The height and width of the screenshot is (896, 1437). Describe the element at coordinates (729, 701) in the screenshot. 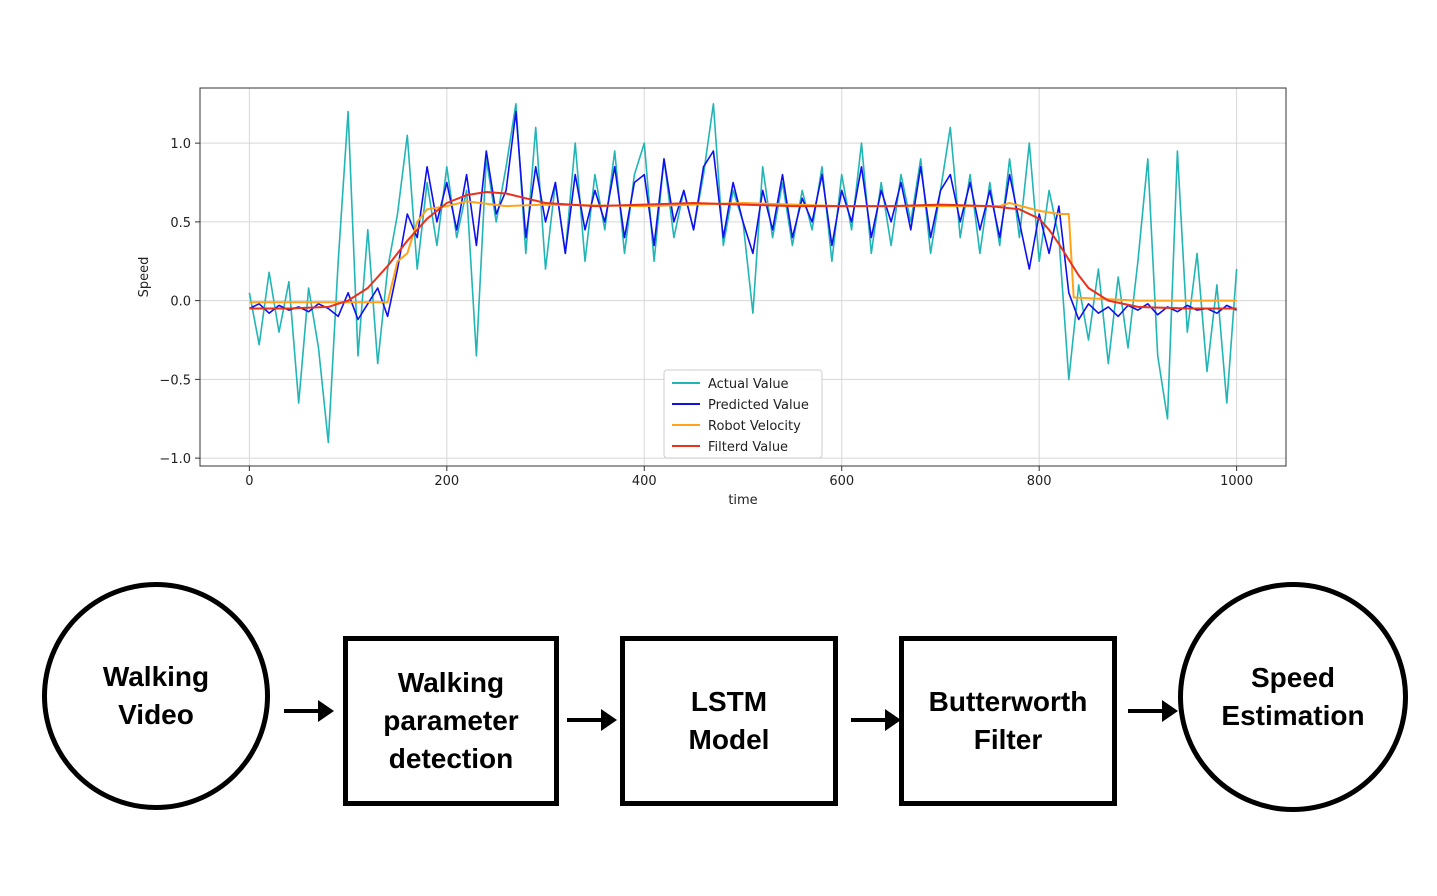

I see `node-label-line: LSTM` at that location.